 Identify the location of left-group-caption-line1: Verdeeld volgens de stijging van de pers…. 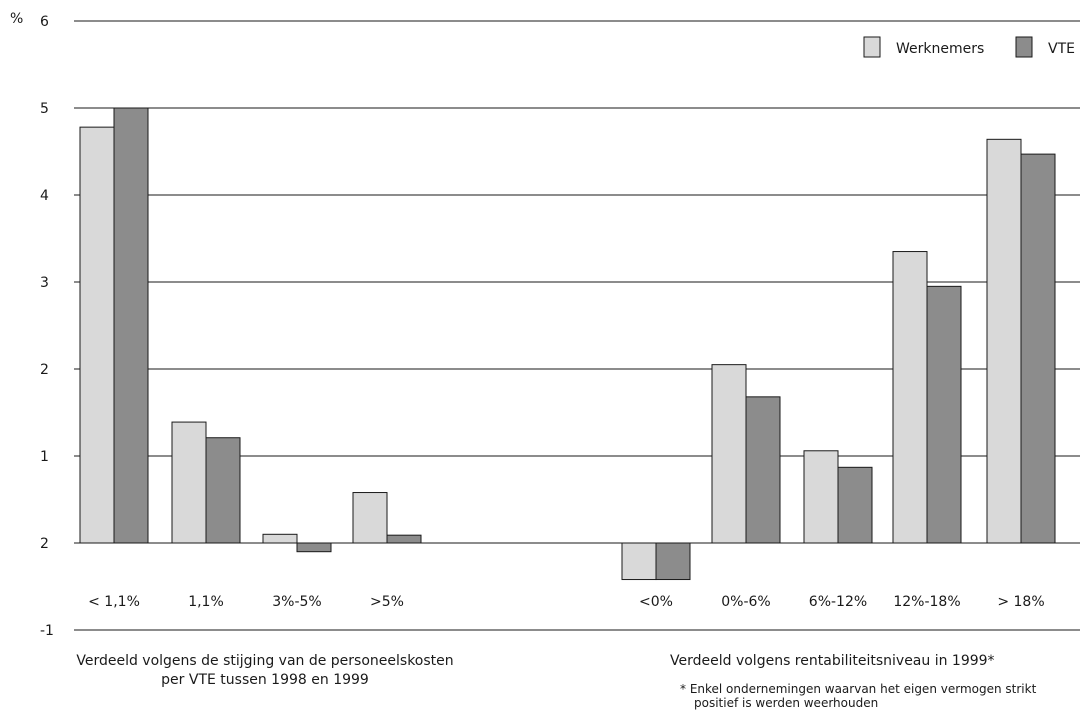
(265, 661).